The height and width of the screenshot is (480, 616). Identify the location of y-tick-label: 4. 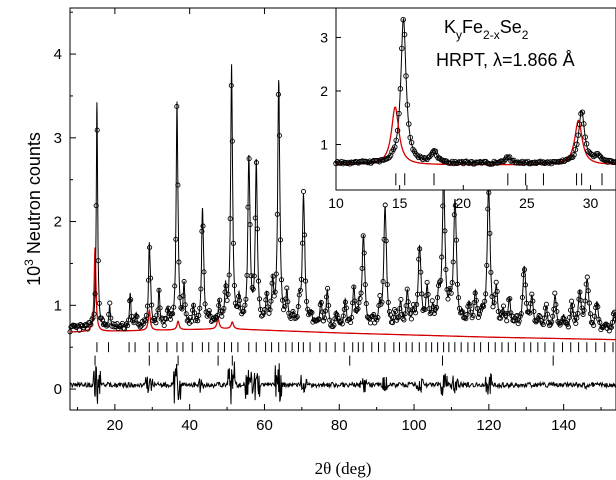
(58, 54).